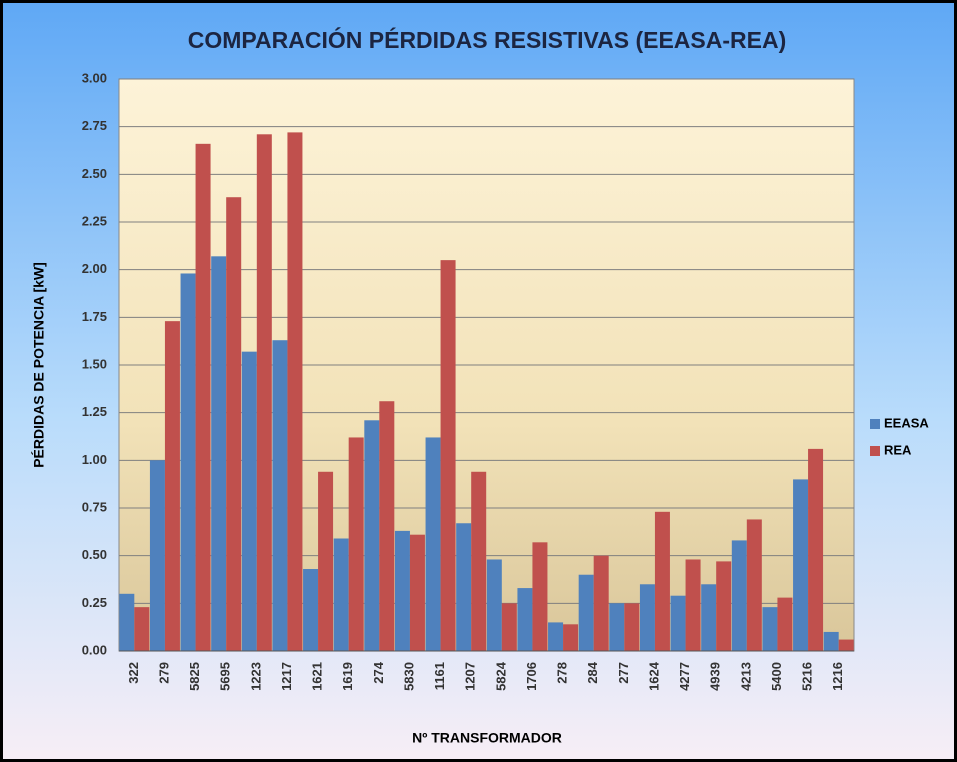  I want to click on x-tick-label: 5216, so click(807, 676).